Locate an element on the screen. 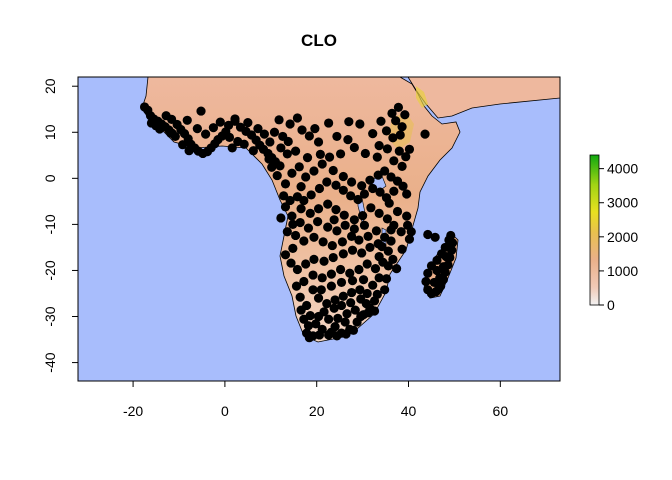 Image resolution: width=672 pixels, height=480 pixels. colorbar-tick-label-4: 4000 is located at coordinates (622, 169).